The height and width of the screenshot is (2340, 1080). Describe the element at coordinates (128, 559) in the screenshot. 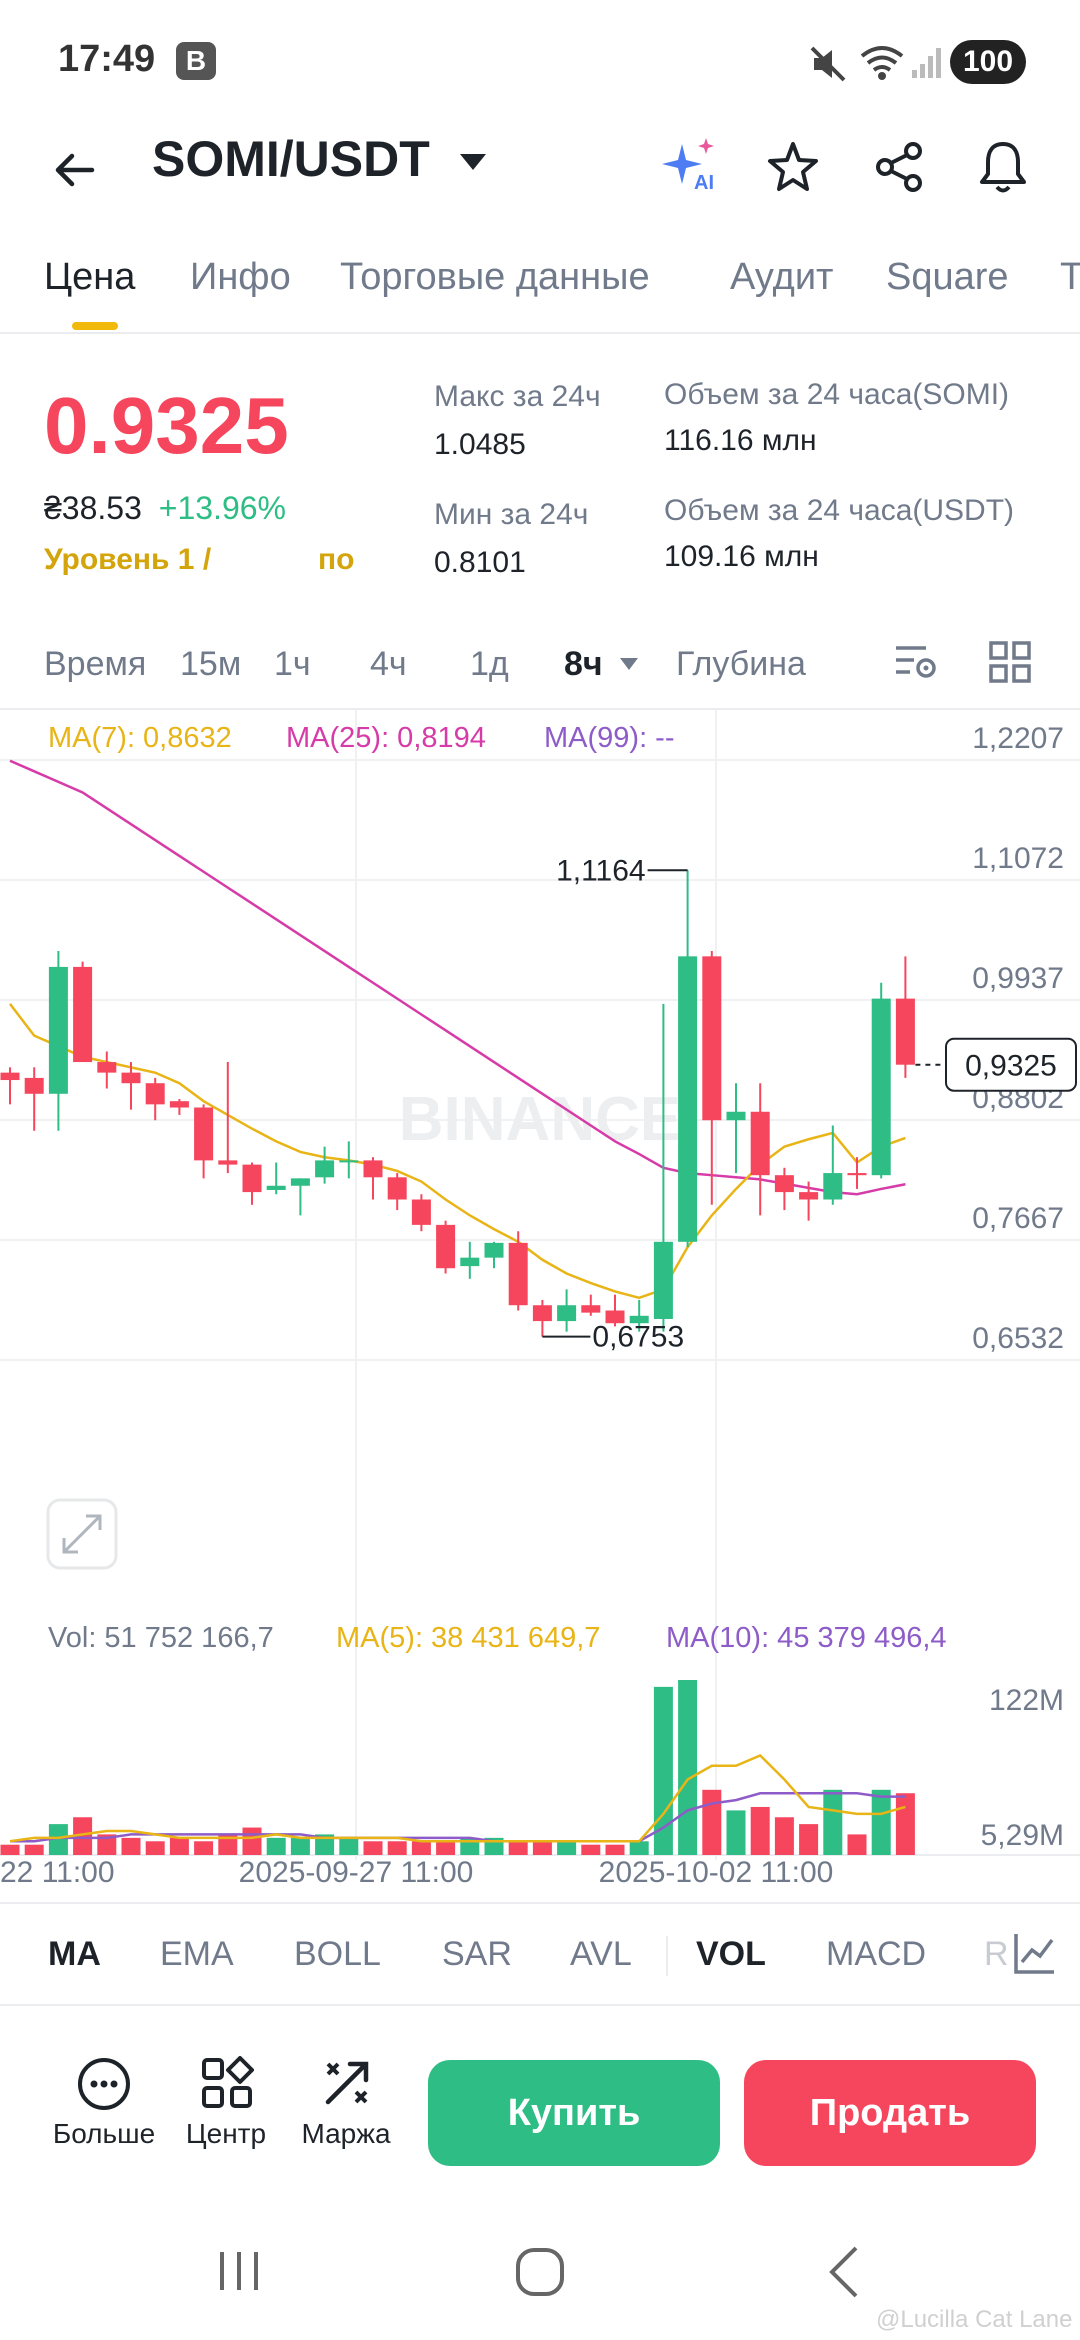

I see `tier-level: Уровень 1 /` at that location.